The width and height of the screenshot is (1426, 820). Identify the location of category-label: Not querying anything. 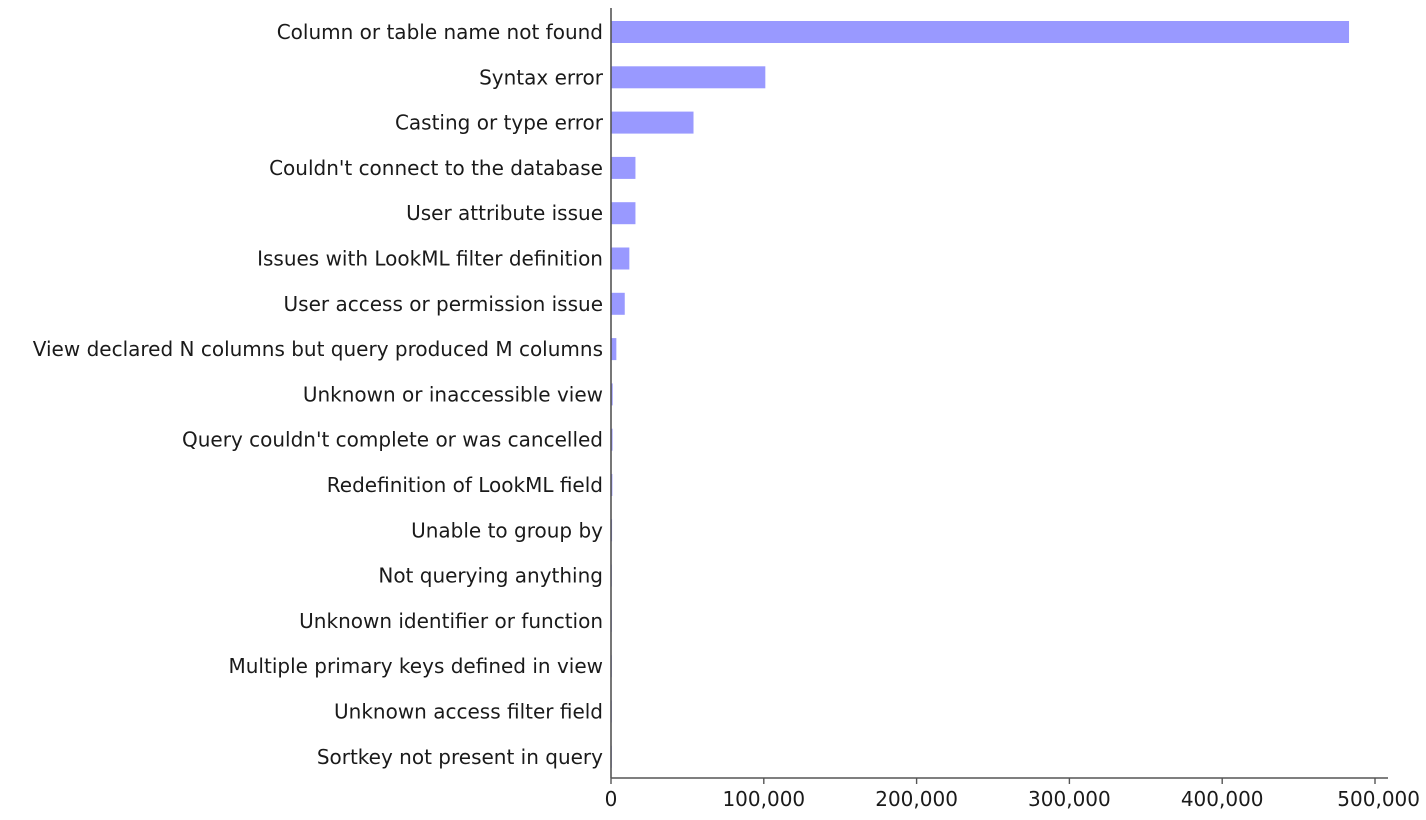
(490, 576).